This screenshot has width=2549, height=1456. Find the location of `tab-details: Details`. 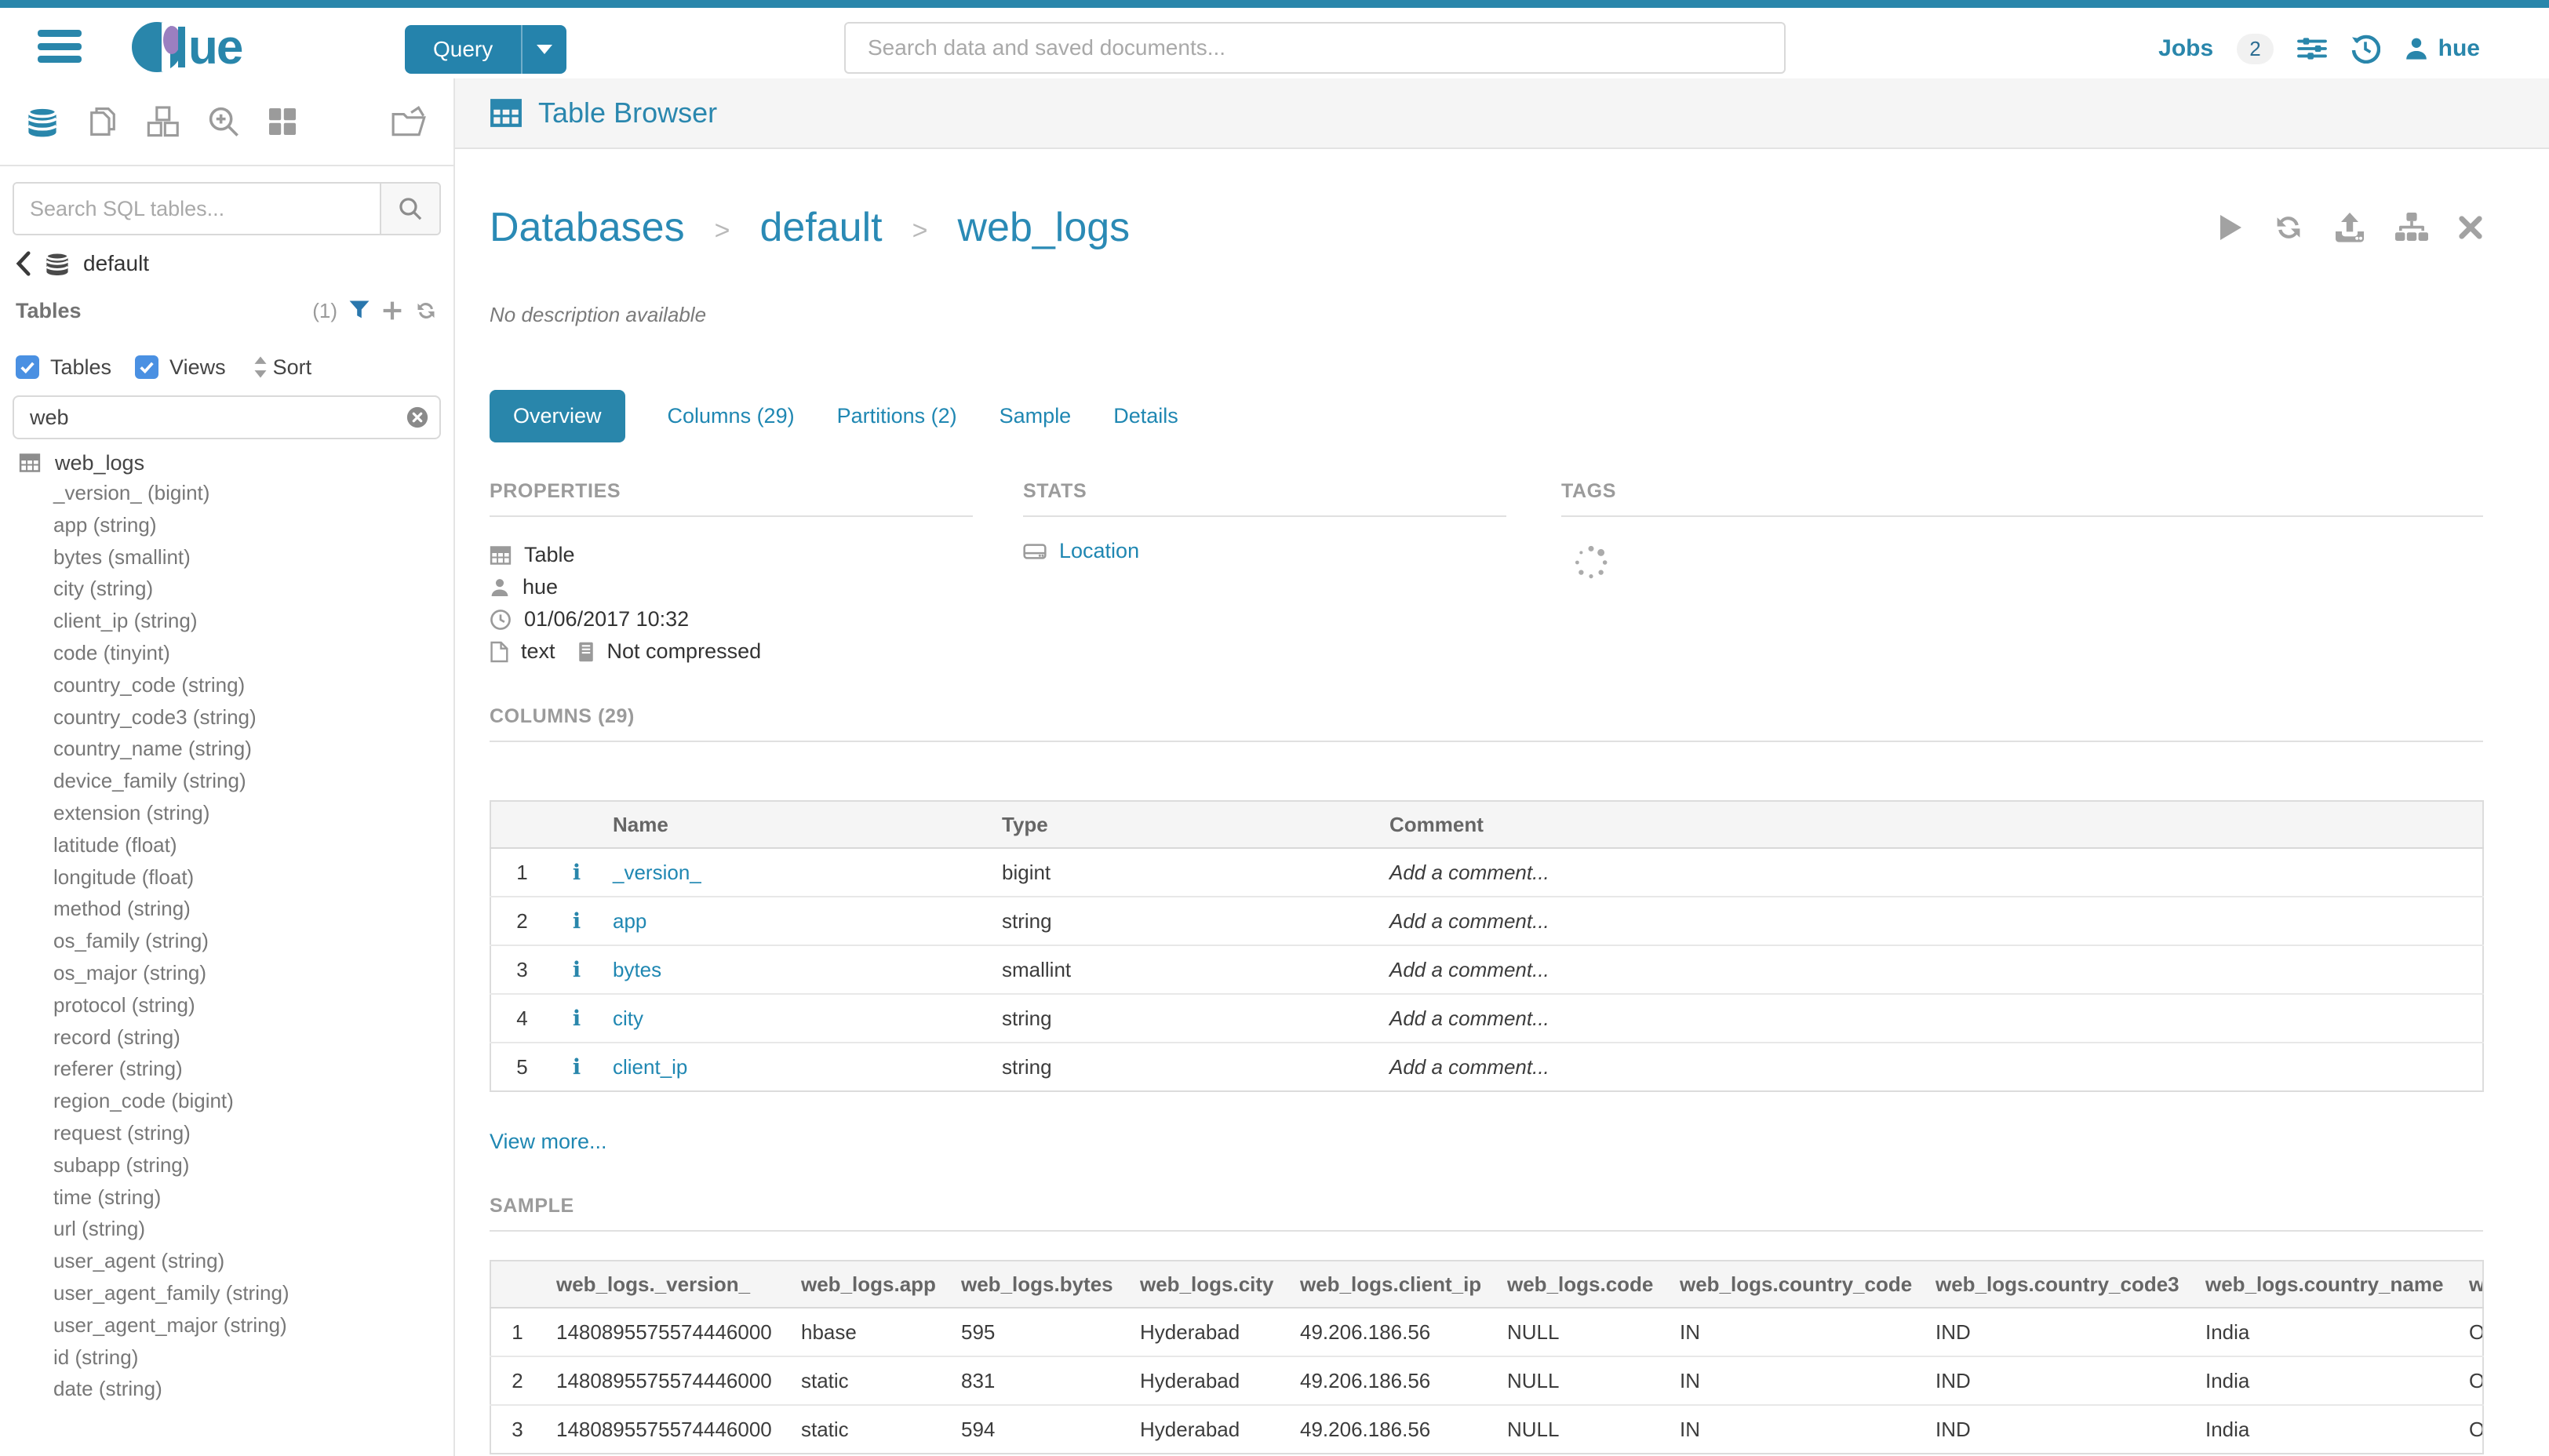

tab-details: Details is located at coordinates (1145, 416).